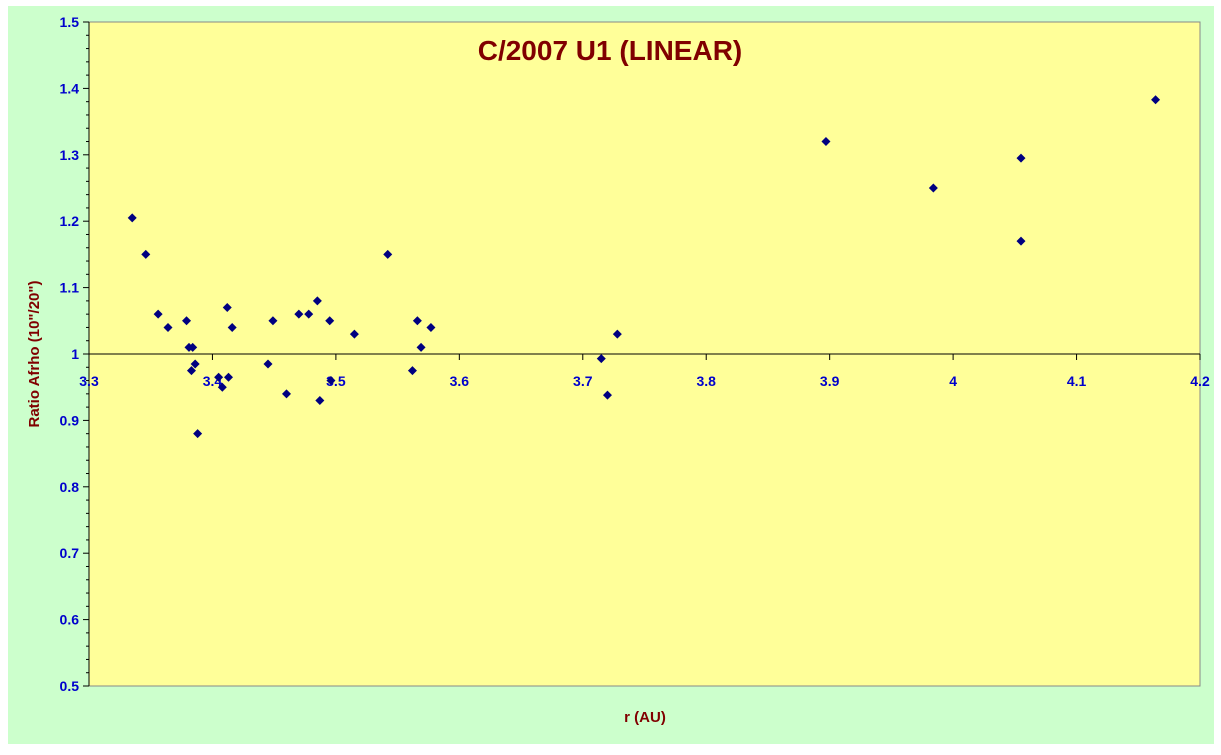 Image resolution: width=1221 pixels, height=755 pixels. What do you see at coordinates (70, 686) in the screenshot?
I see `y-tick-label: 0.5` at bounding box center [70, 686].